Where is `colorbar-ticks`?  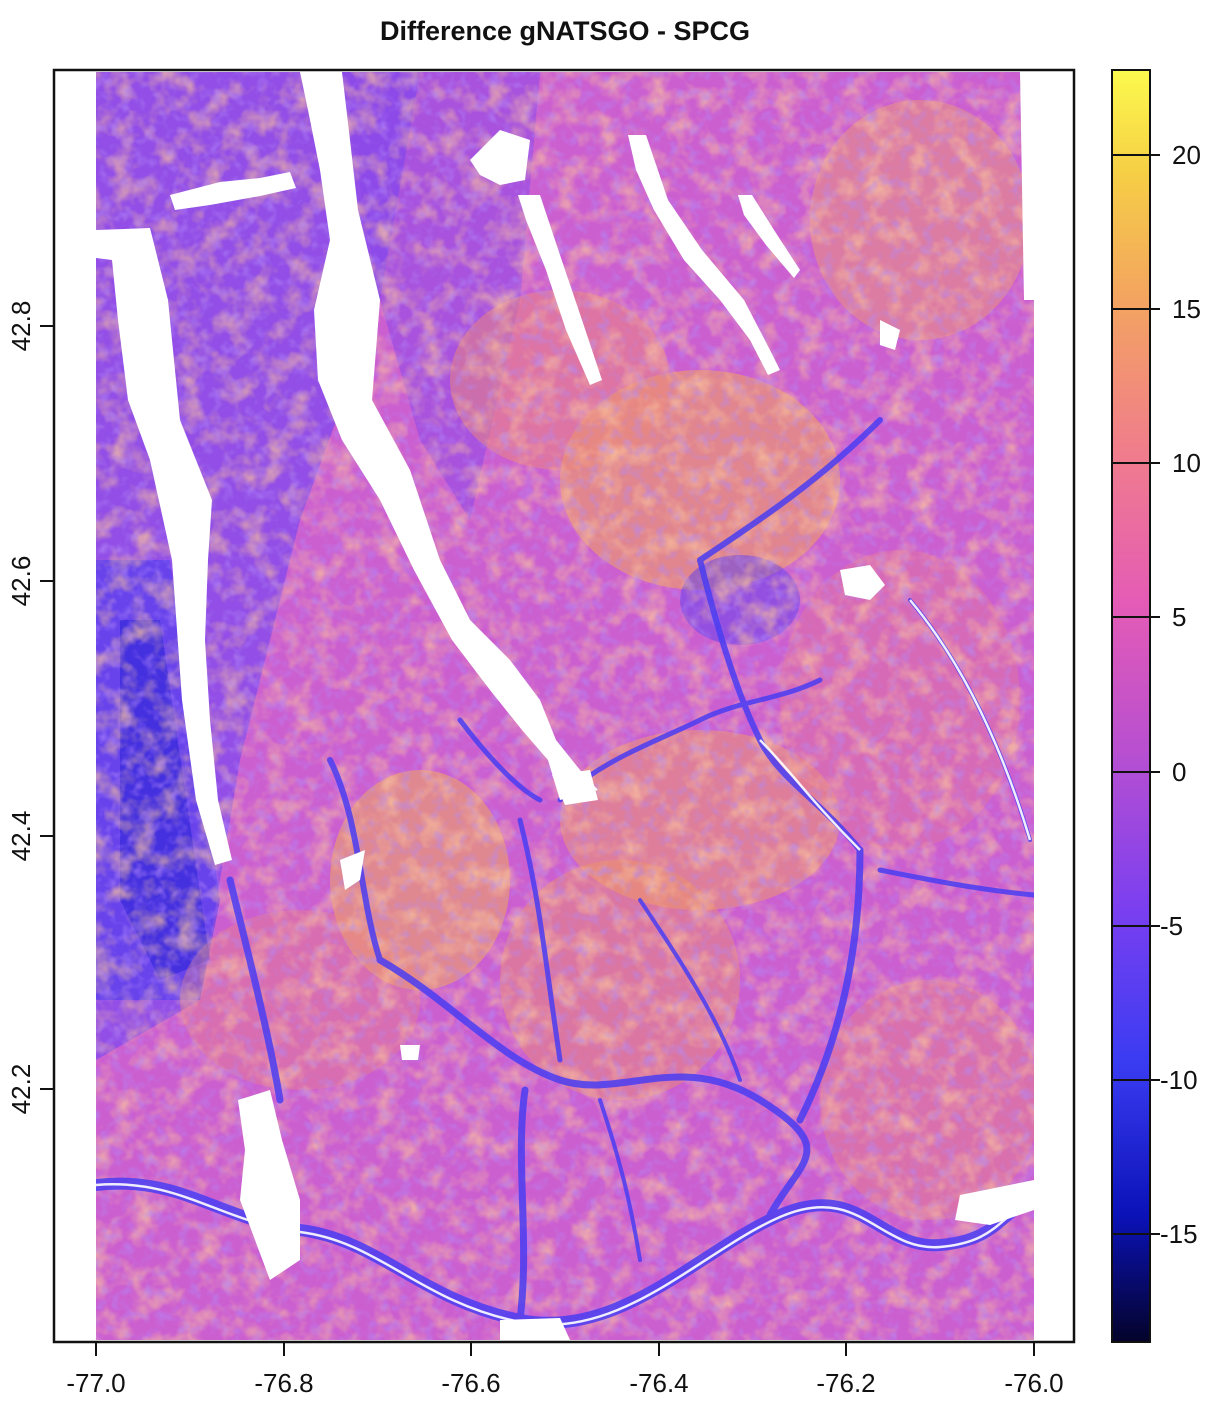
colorbar-ticks is located at coordinates (1136, 694).